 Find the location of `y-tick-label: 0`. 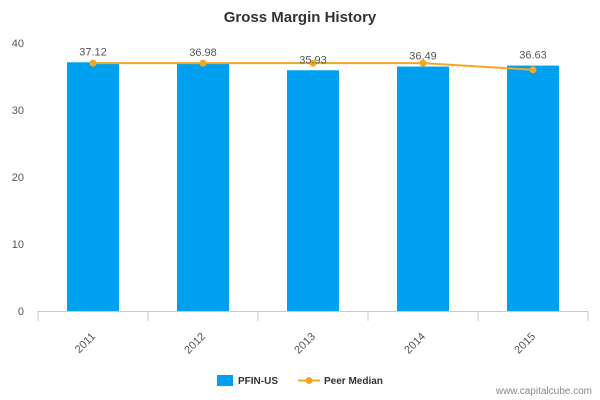

y-tick-label: 0 is located at coordinates (21, 312).